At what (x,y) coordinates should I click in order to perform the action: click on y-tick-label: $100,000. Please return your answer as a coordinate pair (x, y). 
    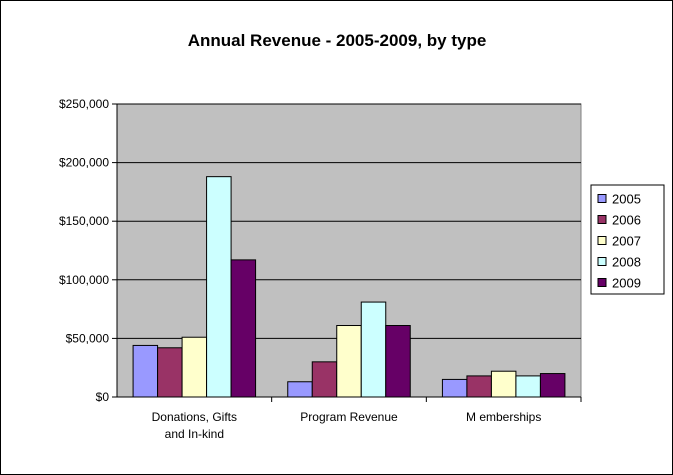
    Looking at the image, I should click on (84, 280).